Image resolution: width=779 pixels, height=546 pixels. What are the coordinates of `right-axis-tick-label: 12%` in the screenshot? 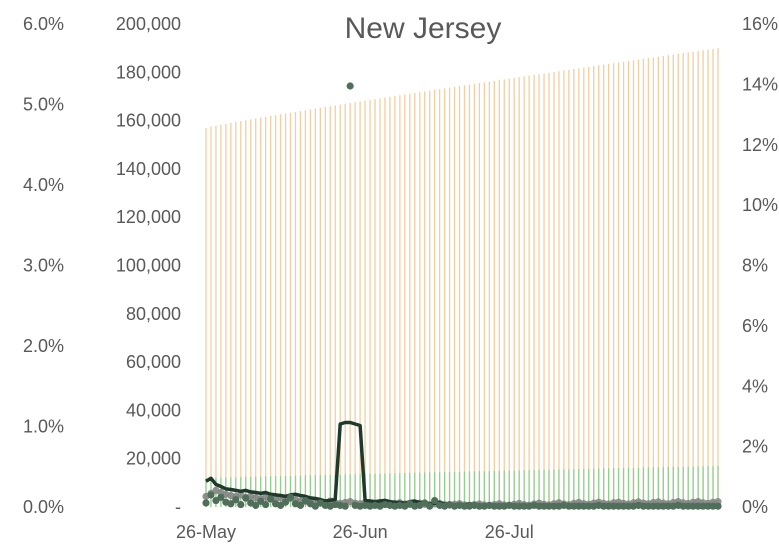 It's located at (760, 145).